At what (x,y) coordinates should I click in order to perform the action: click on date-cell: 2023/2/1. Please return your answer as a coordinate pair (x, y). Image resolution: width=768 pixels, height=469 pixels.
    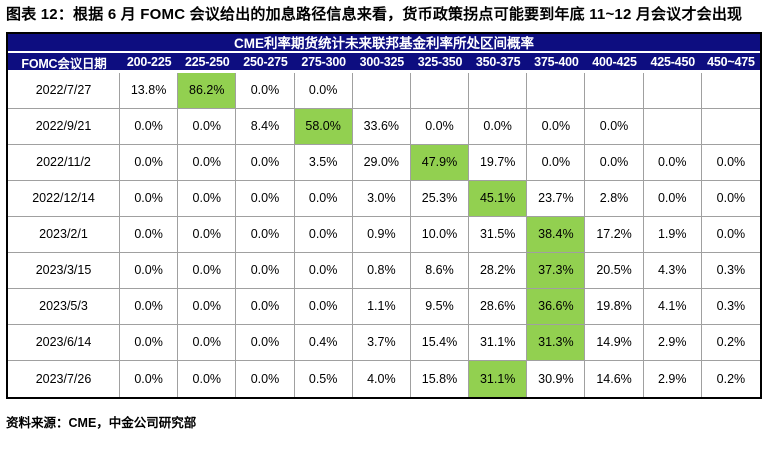
    Looking at the image, I should click on (64, 234).